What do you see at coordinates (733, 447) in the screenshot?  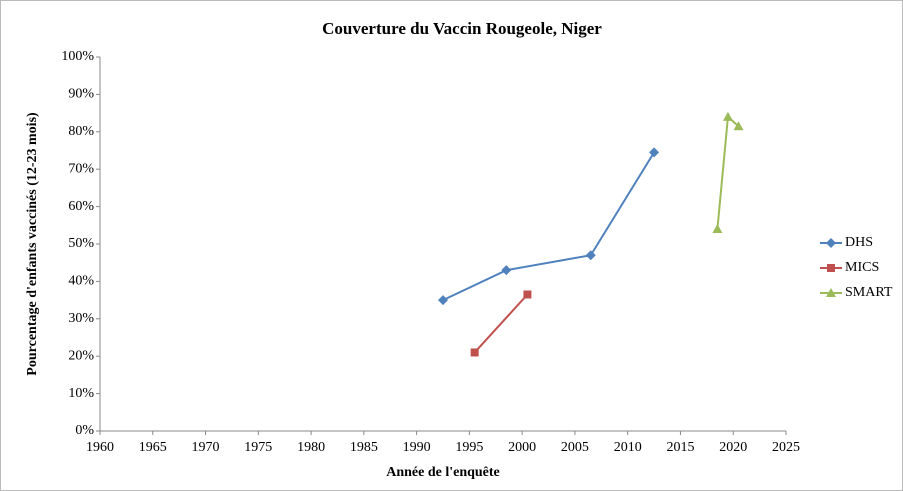 I see `x-tick-label: 2020` at bounding box center [733, 447].